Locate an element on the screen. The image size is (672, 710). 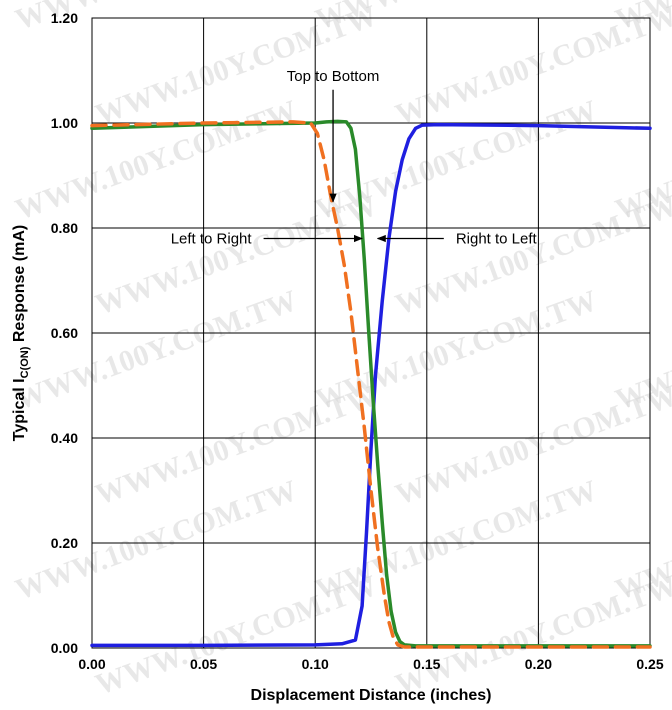
y-axis-title: Typical IC(ON) Response (mA) is located at coordinates (21, 333).